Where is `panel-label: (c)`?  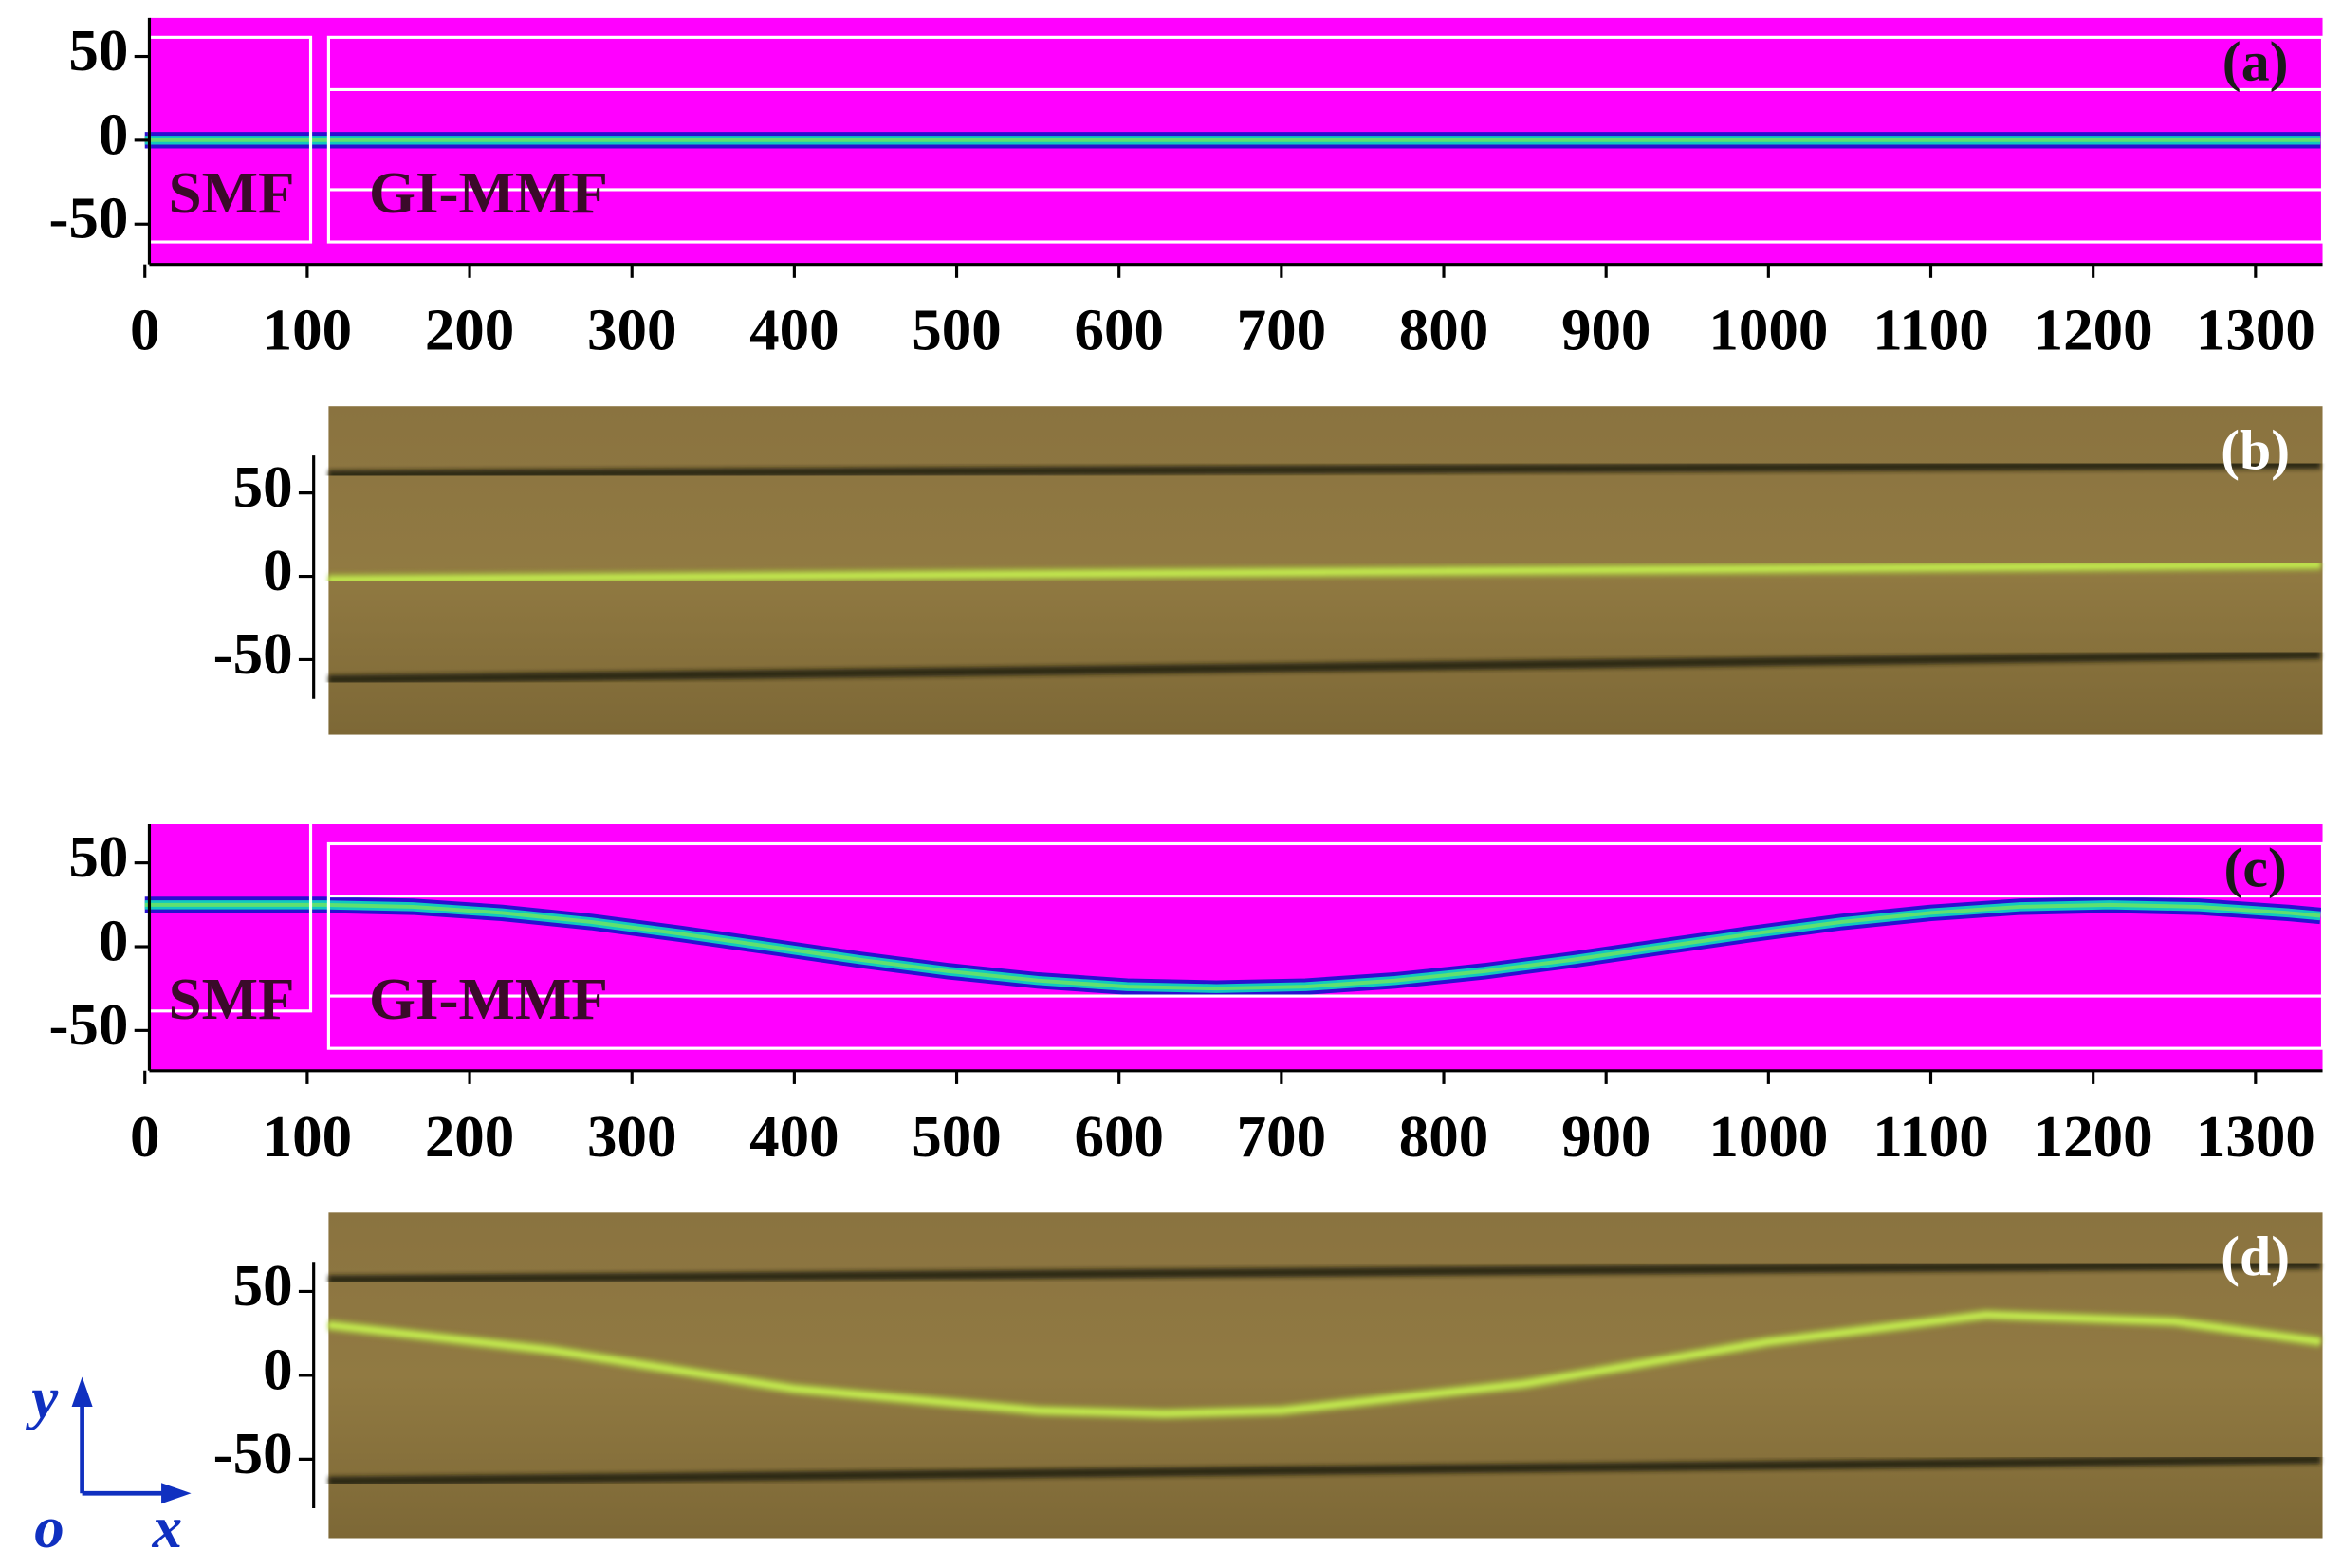
panel-label: (c) is located at coordinates (2254, 868).